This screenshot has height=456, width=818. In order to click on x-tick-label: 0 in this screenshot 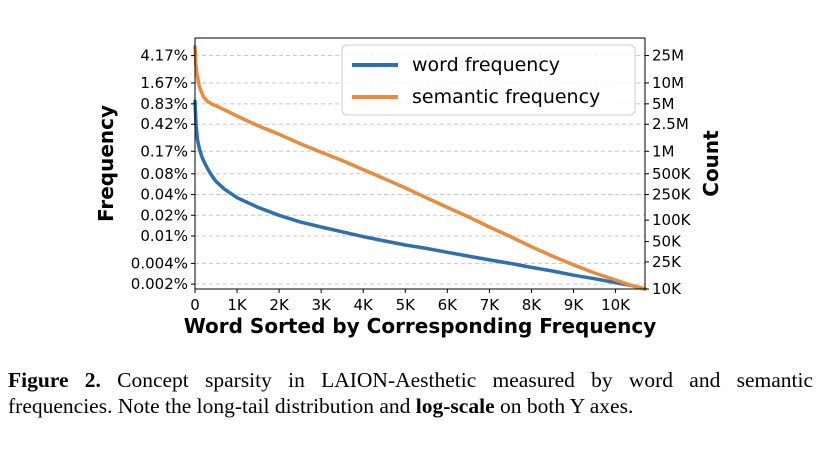, I will do `click(195, 305)`.